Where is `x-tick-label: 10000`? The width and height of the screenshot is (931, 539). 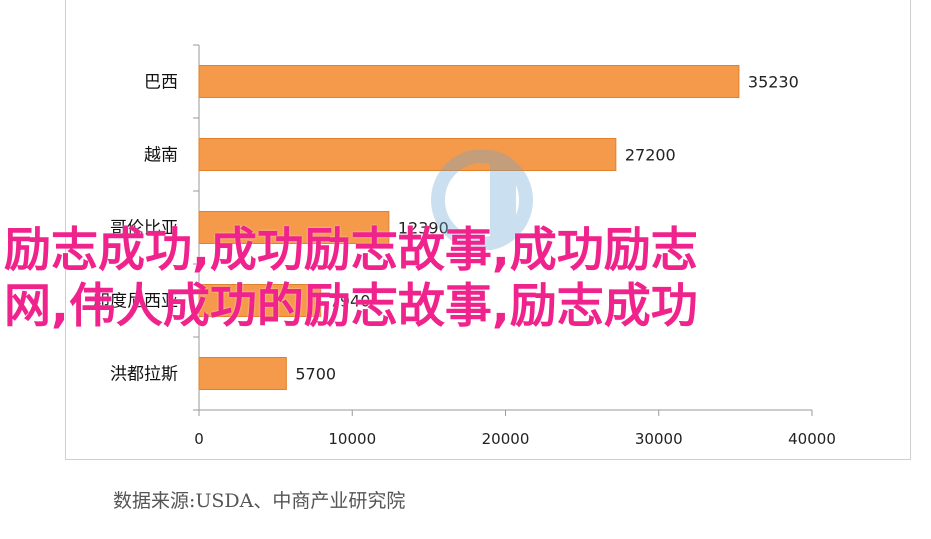 x-tick-label: 10000 is located at coordinates (352, 439).